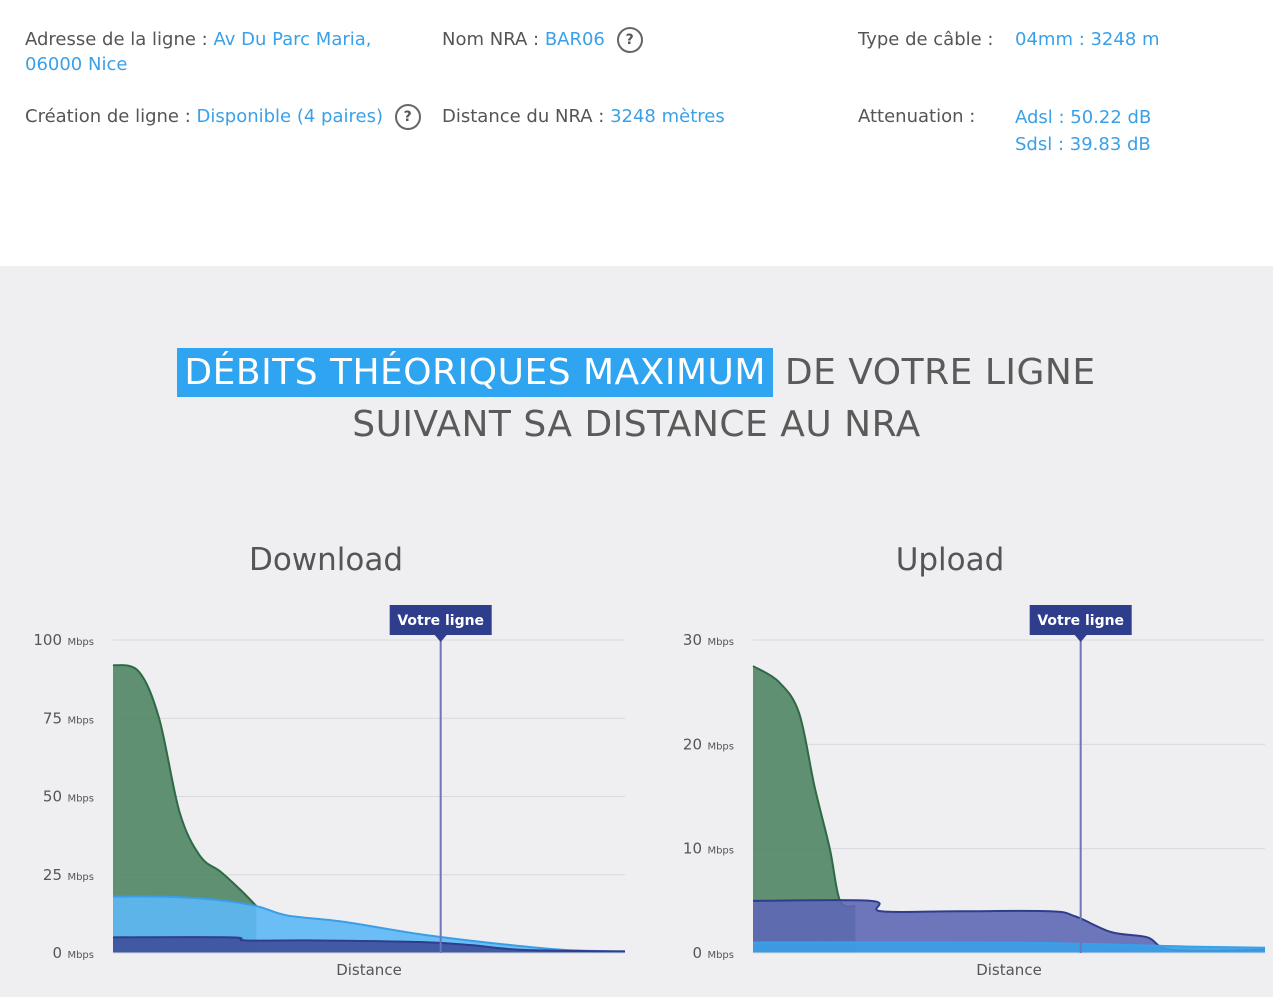 This screenshot has height=997, width=1273. I want to click on section-headline-line2: SUIVANT SA DISTANCE AU NRA, so click(636, 424).